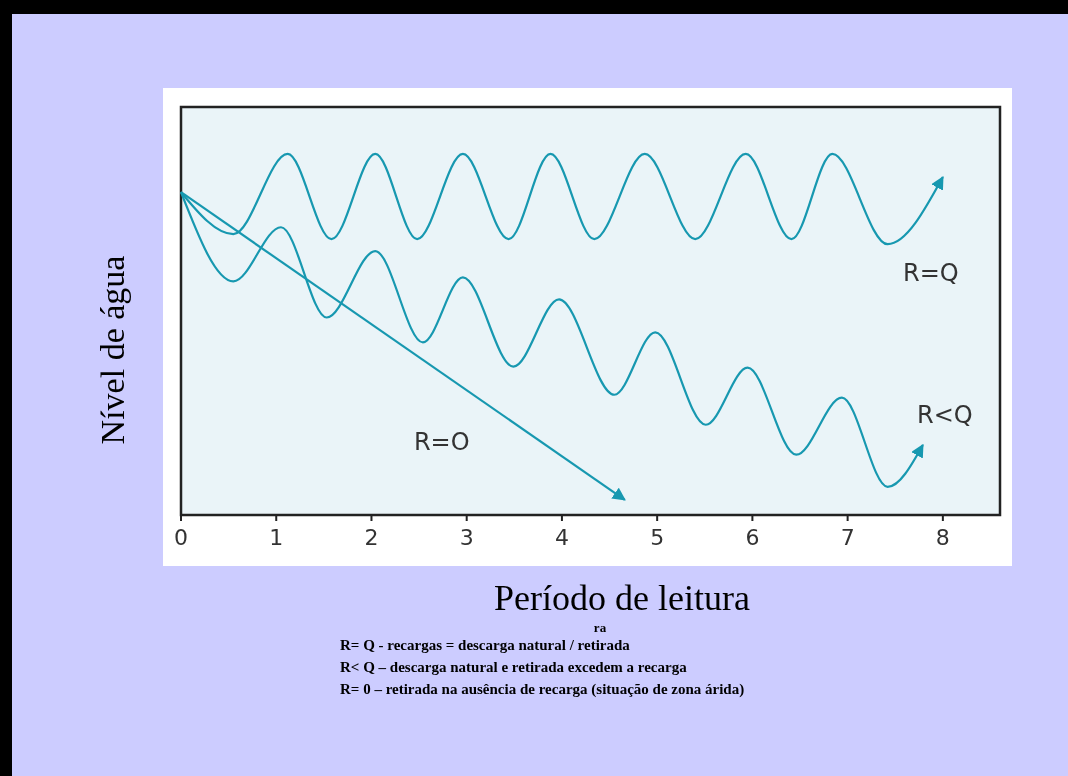  What do you see at coordinates (181, 537) in the screenshot?
I see `x-tick-label: 0` at bounding box center [181, 537].